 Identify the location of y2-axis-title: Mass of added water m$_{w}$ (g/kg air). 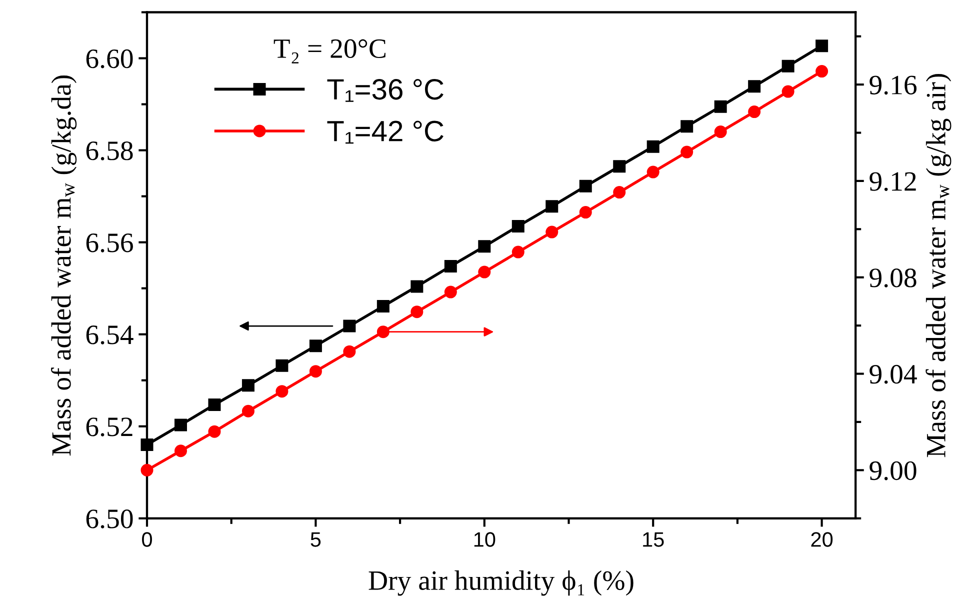
(939, 266).